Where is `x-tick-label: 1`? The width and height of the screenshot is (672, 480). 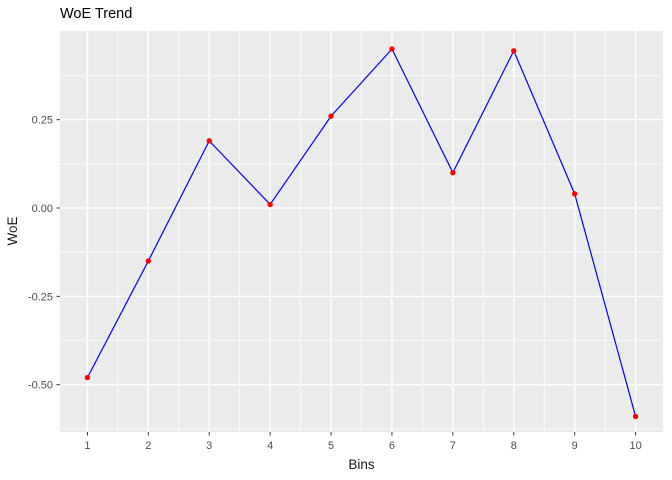
x-tick-label: 1 is located at coordinates (87, 446).